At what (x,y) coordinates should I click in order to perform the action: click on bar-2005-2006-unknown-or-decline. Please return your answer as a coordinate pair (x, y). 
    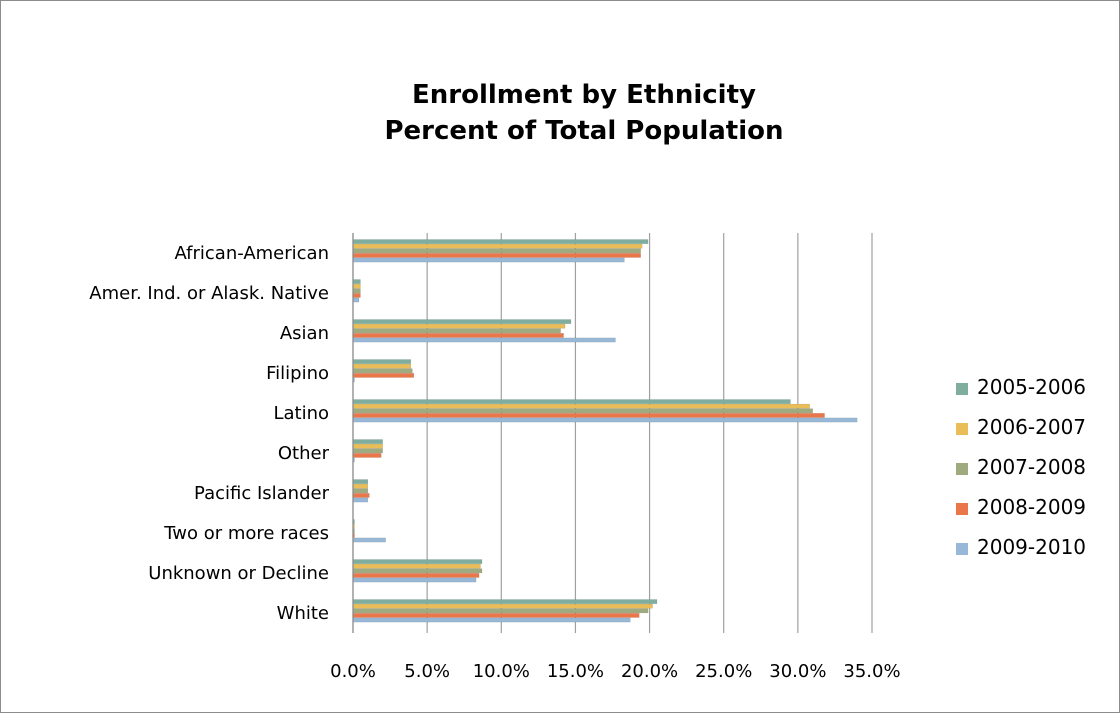
    Looking at the image, I should click on (417, 562).